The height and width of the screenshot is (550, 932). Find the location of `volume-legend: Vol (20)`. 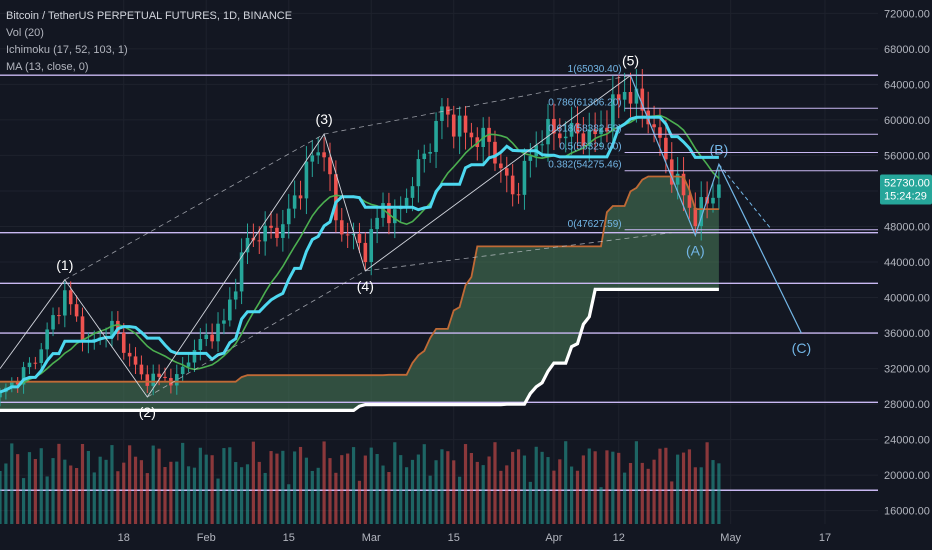

volume-legend: Vol (20) is located at coordinates (25, 33).